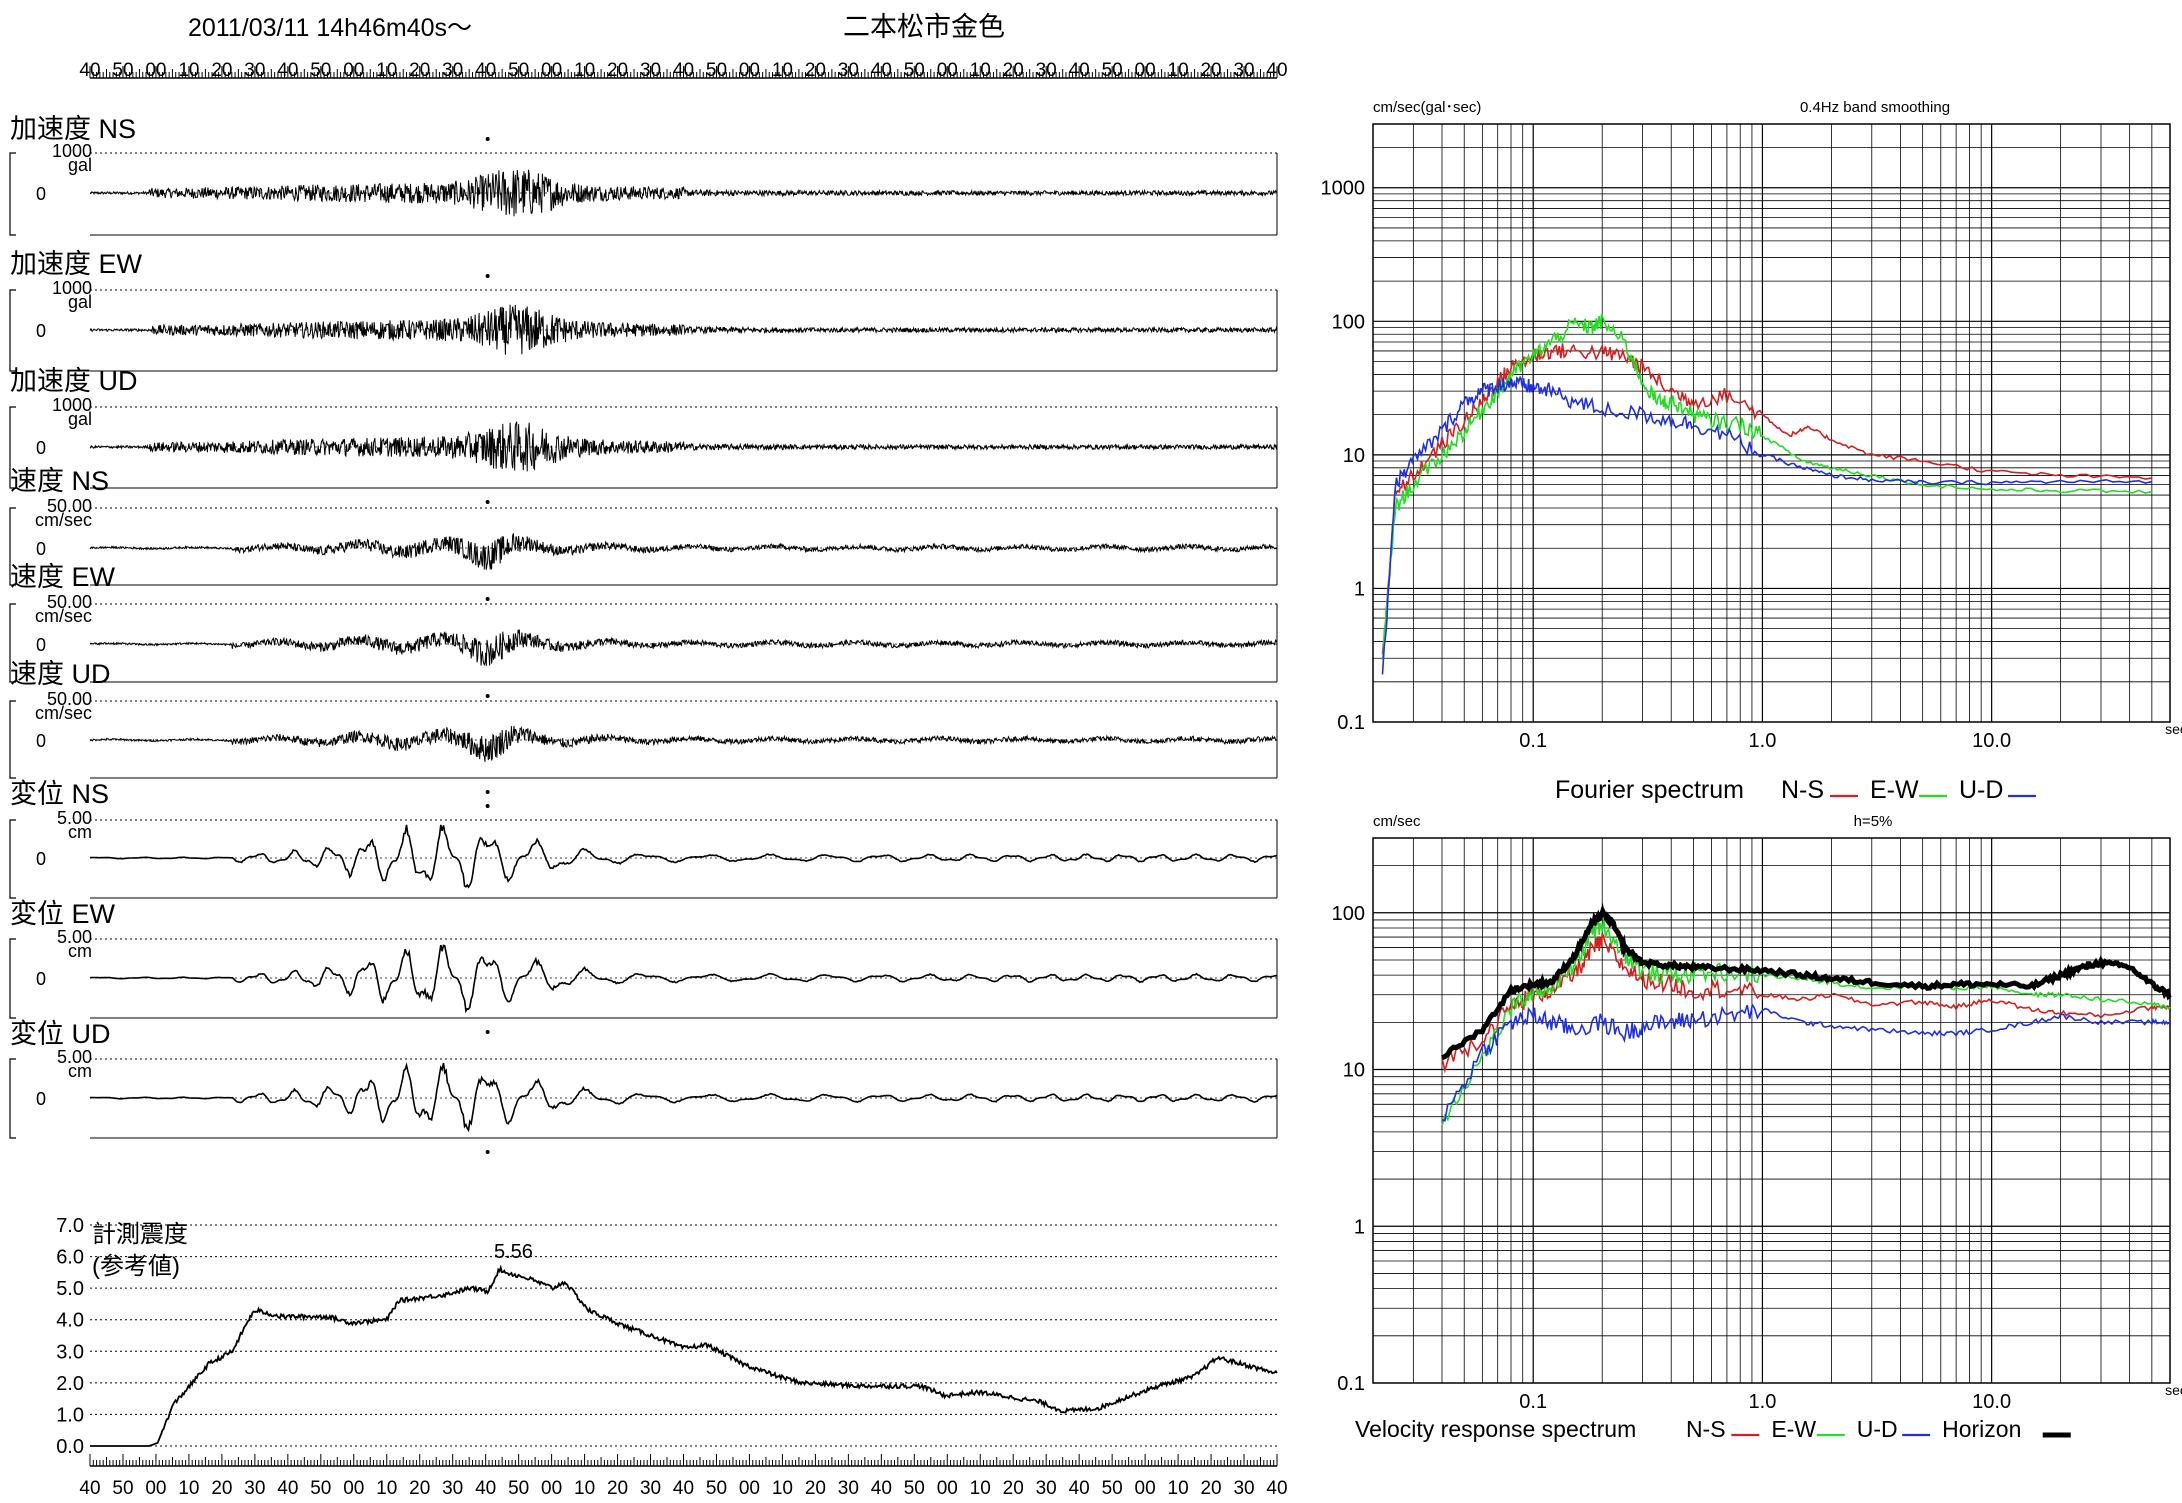 The image size is (2182, 1503). Describe the element at coordinates (80, 832) in the screenshot. I see `trace-scale-unit: cm` at that location.